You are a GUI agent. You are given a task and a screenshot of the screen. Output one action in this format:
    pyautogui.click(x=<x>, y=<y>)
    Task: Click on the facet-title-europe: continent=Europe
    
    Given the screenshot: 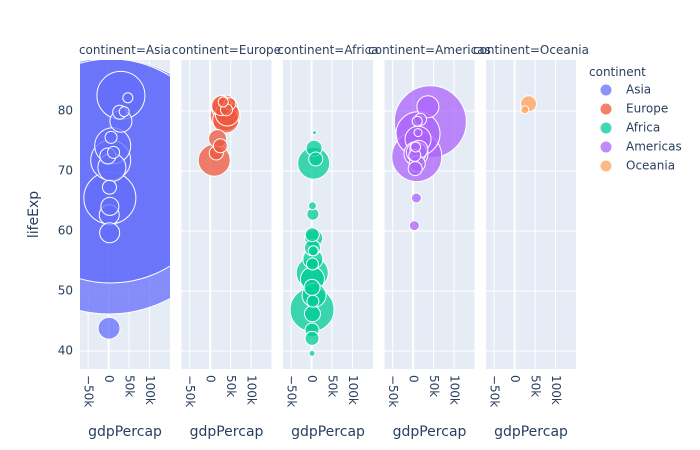 What is the action you would take?
    pyautogui.click(x=226, y=50)
    